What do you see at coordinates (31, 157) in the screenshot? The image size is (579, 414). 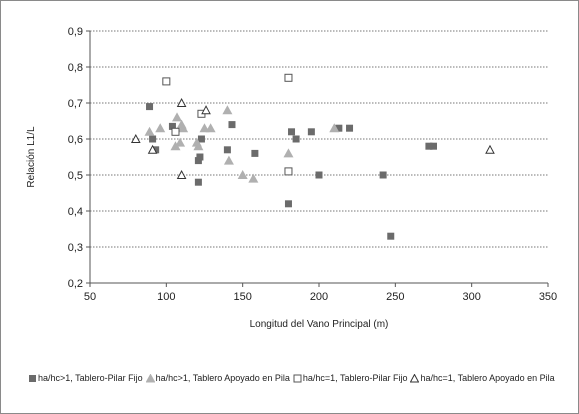 I see `y-axis-title: Relación L1/L` at bounding box center [31, 157].